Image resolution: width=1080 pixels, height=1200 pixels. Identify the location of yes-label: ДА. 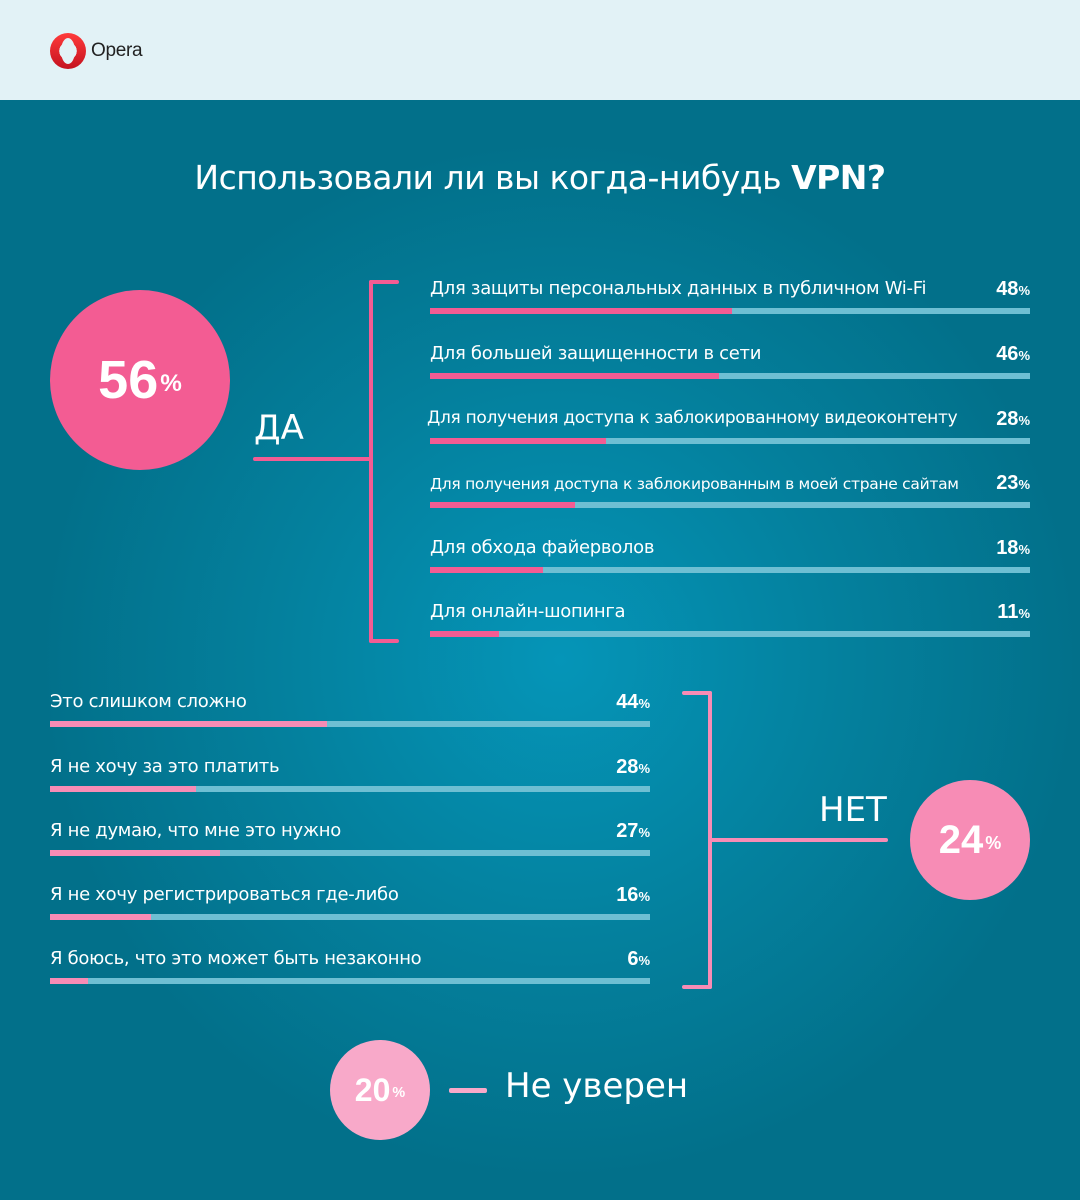
(279, 428).